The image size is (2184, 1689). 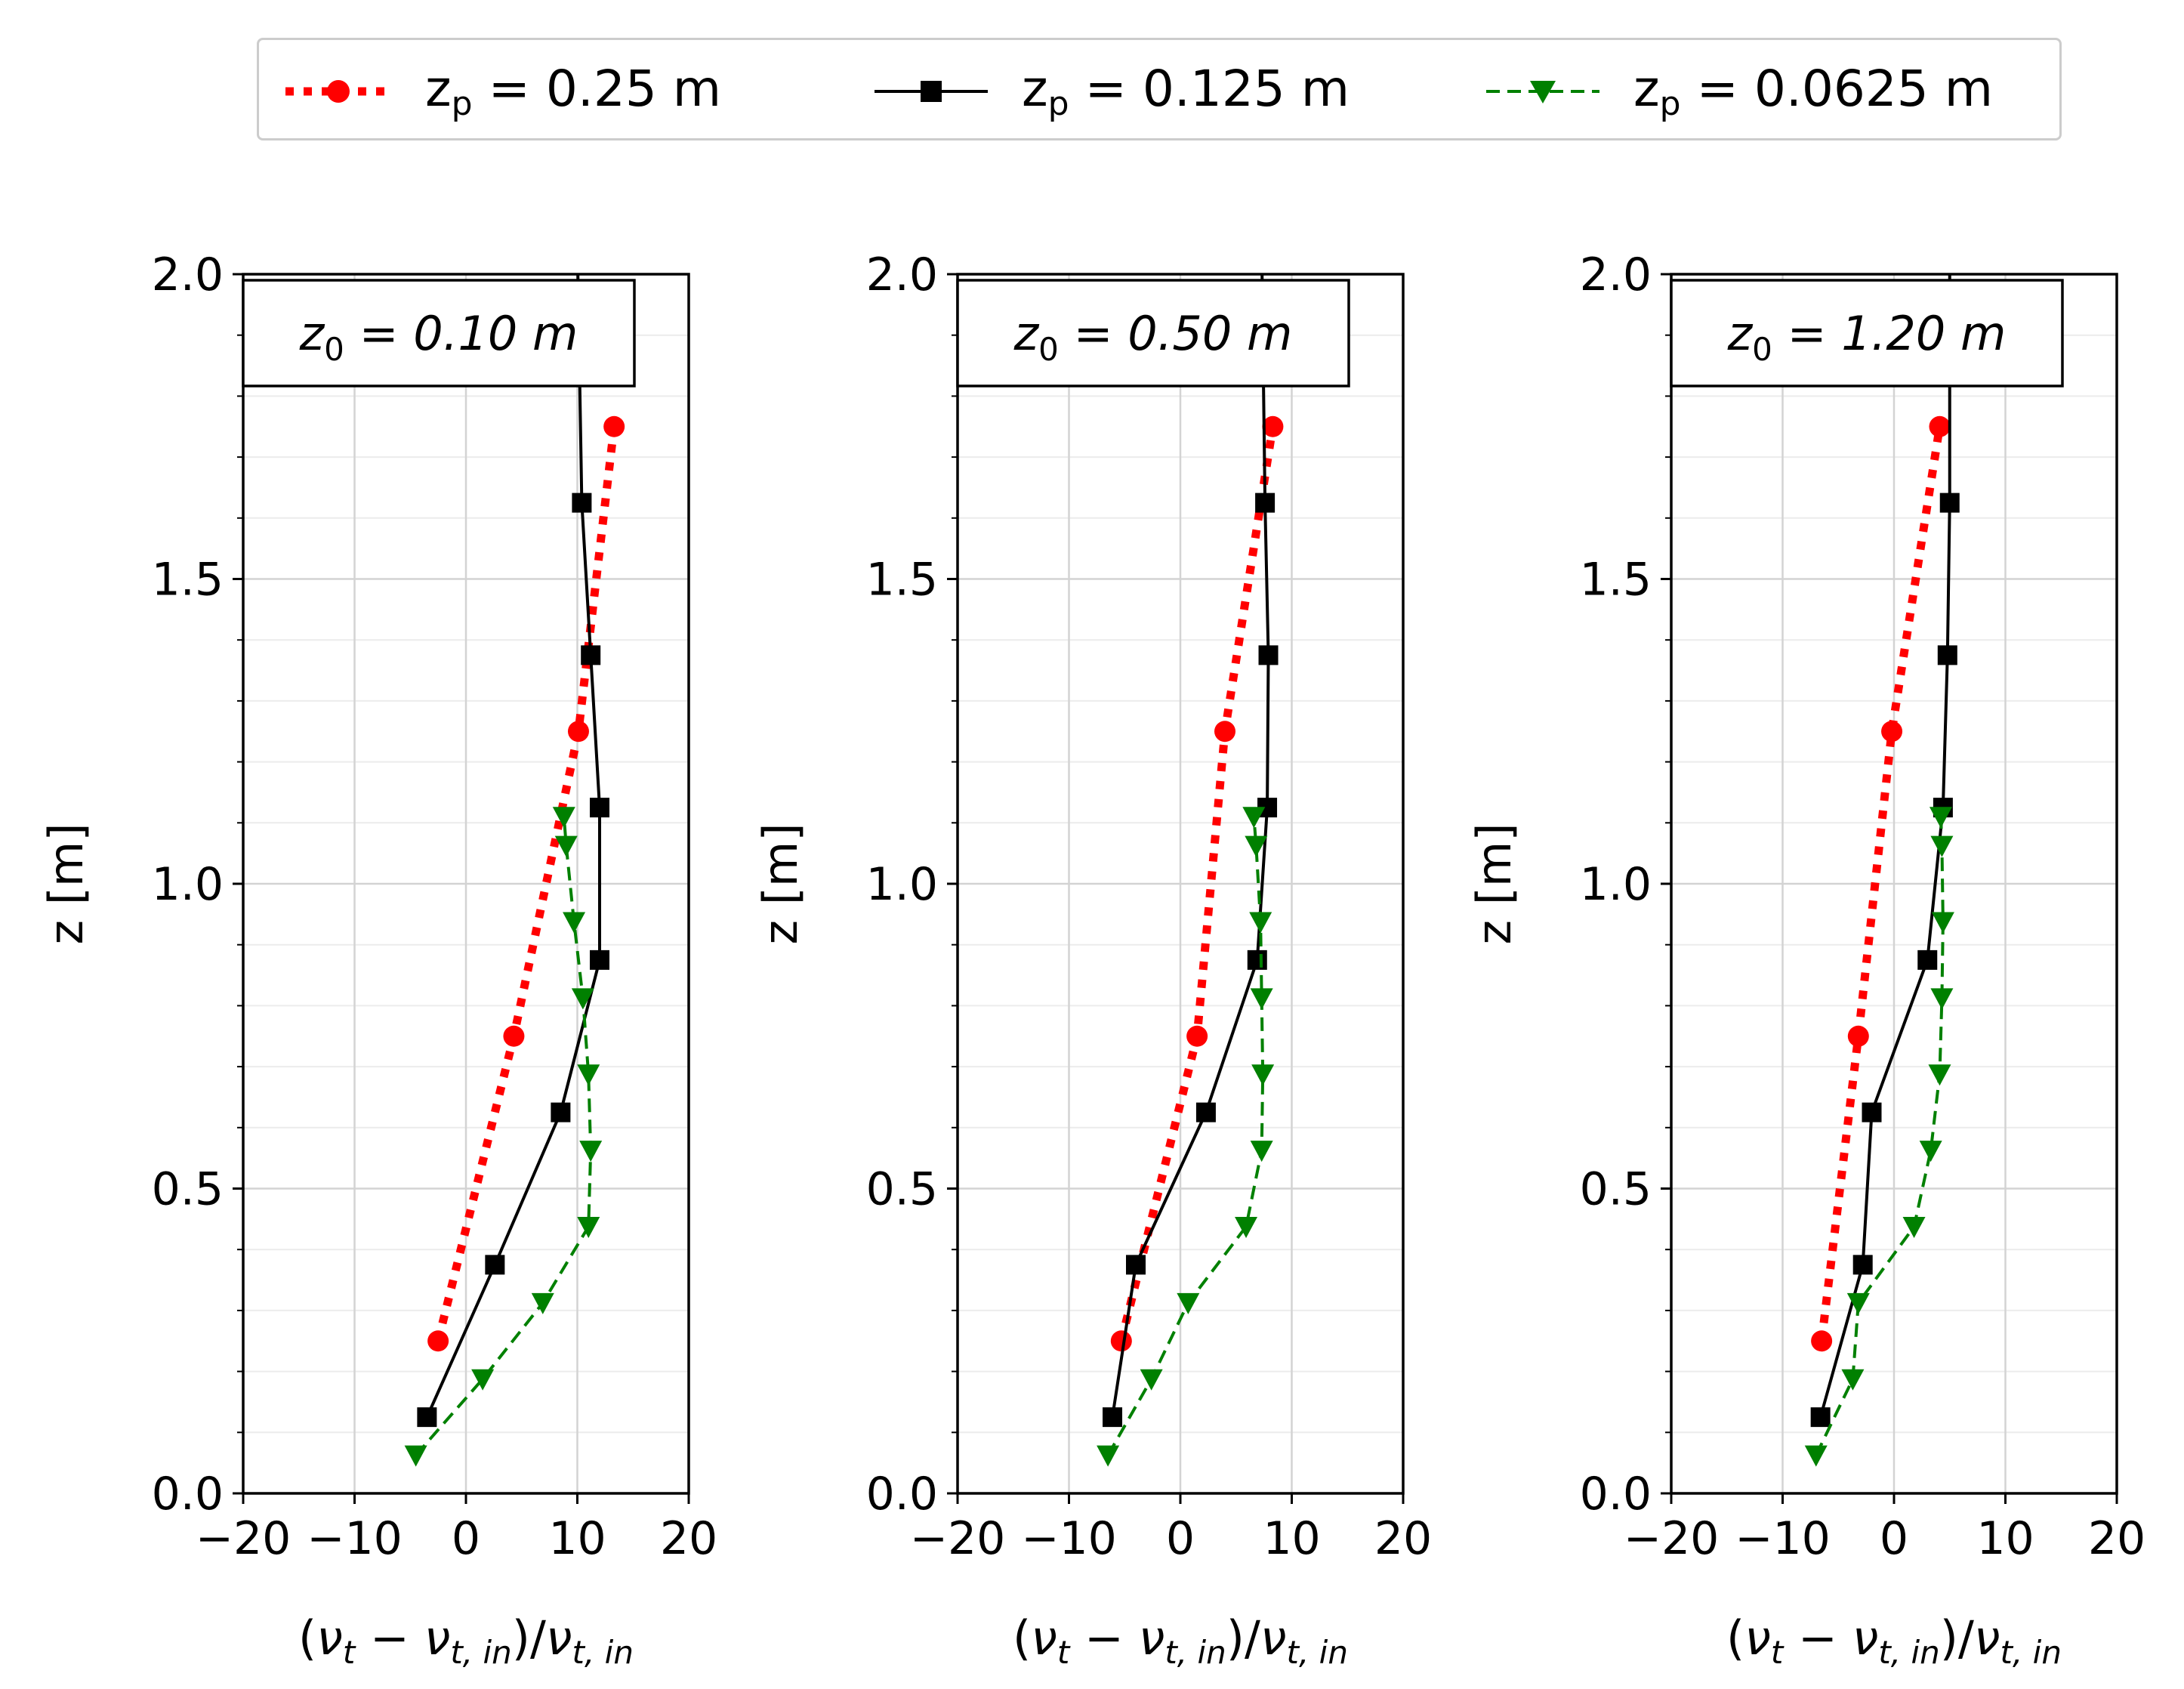 I want to click on legend-line-red-dotted, so click(x=338, y=92).